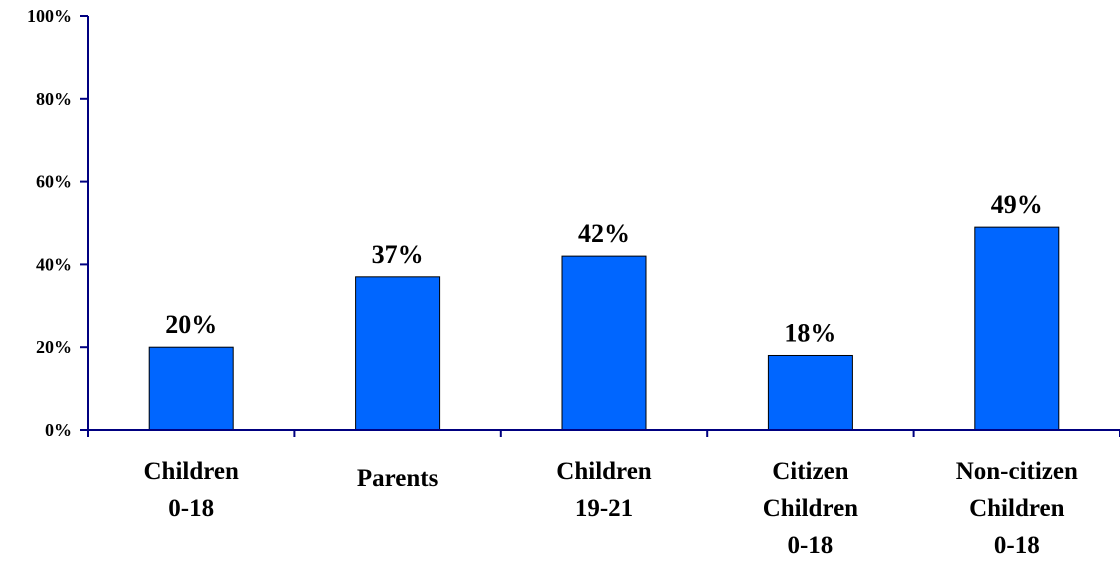  I want to click on data-label: 42%, so click(604, 233).